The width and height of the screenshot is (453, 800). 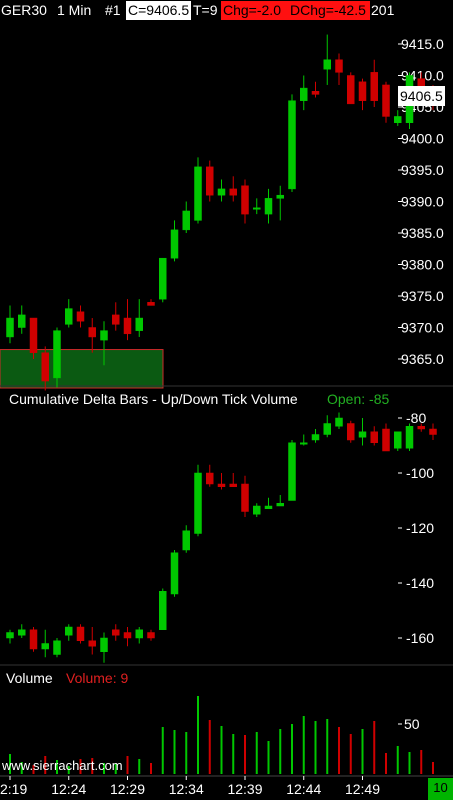 I want to click on watermark-link: www.sierrachart.com, so click(x=62, y=765).